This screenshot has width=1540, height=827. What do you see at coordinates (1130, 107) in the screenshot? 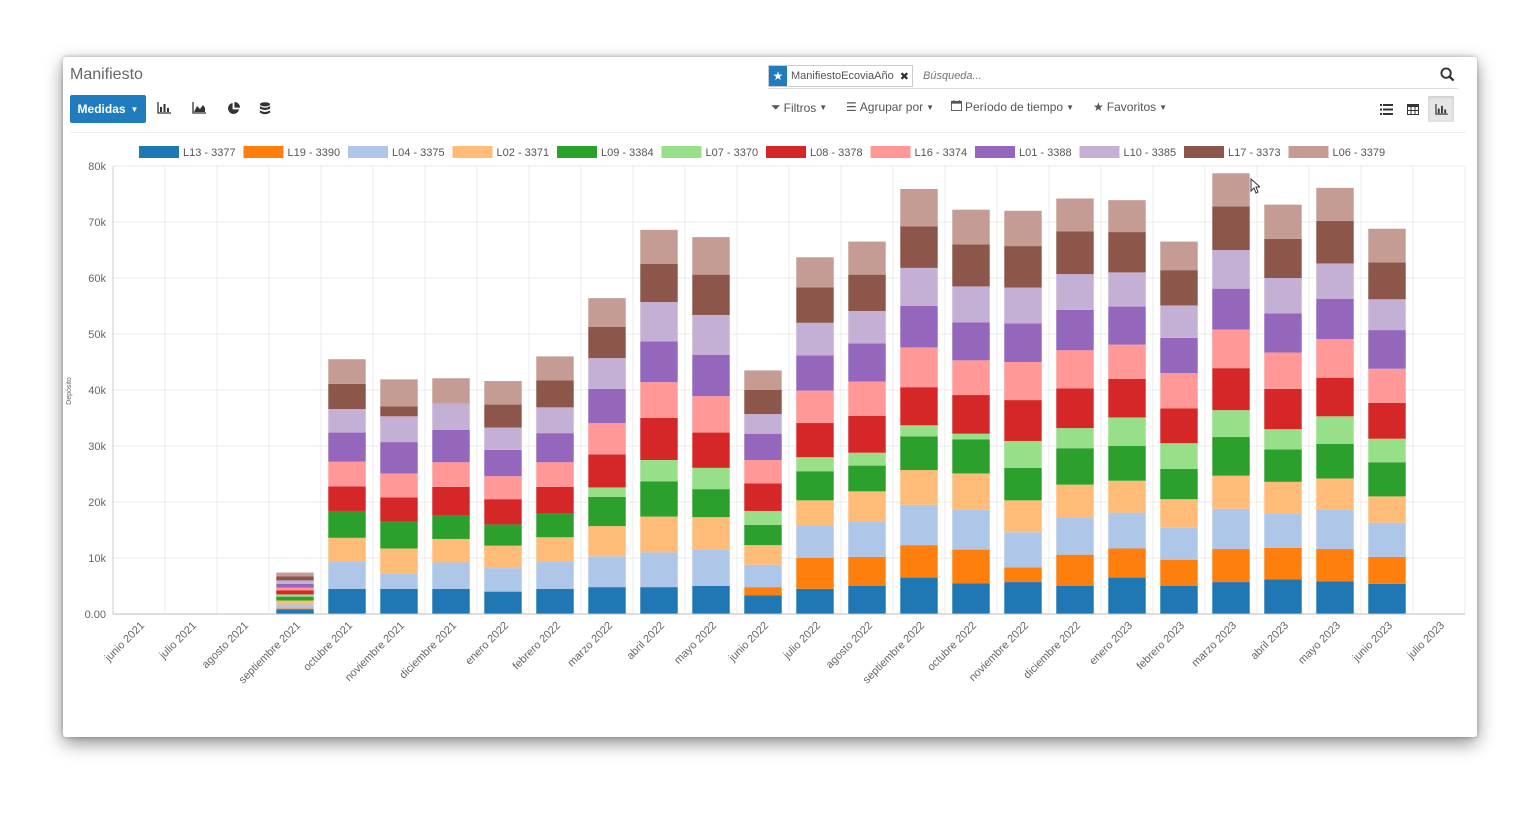
I see `favorites-dropdown: ★ Favoritos ▼` at bounding box center [1130, 107].